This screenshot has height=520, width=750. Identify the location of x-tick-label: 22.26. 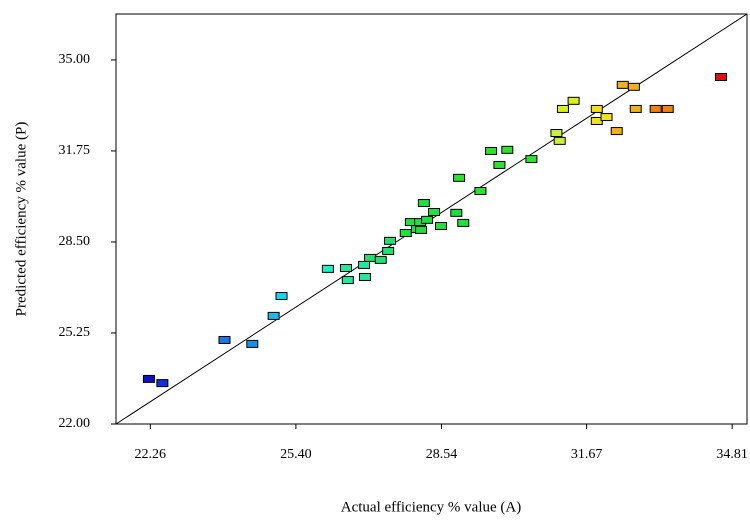
(151, 454).